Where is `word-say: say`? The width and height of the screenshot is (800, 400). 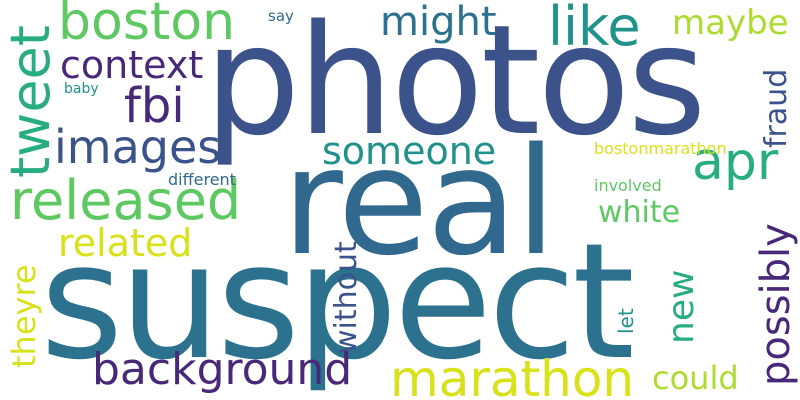
word-say: say is located at coordinates (281, 16).